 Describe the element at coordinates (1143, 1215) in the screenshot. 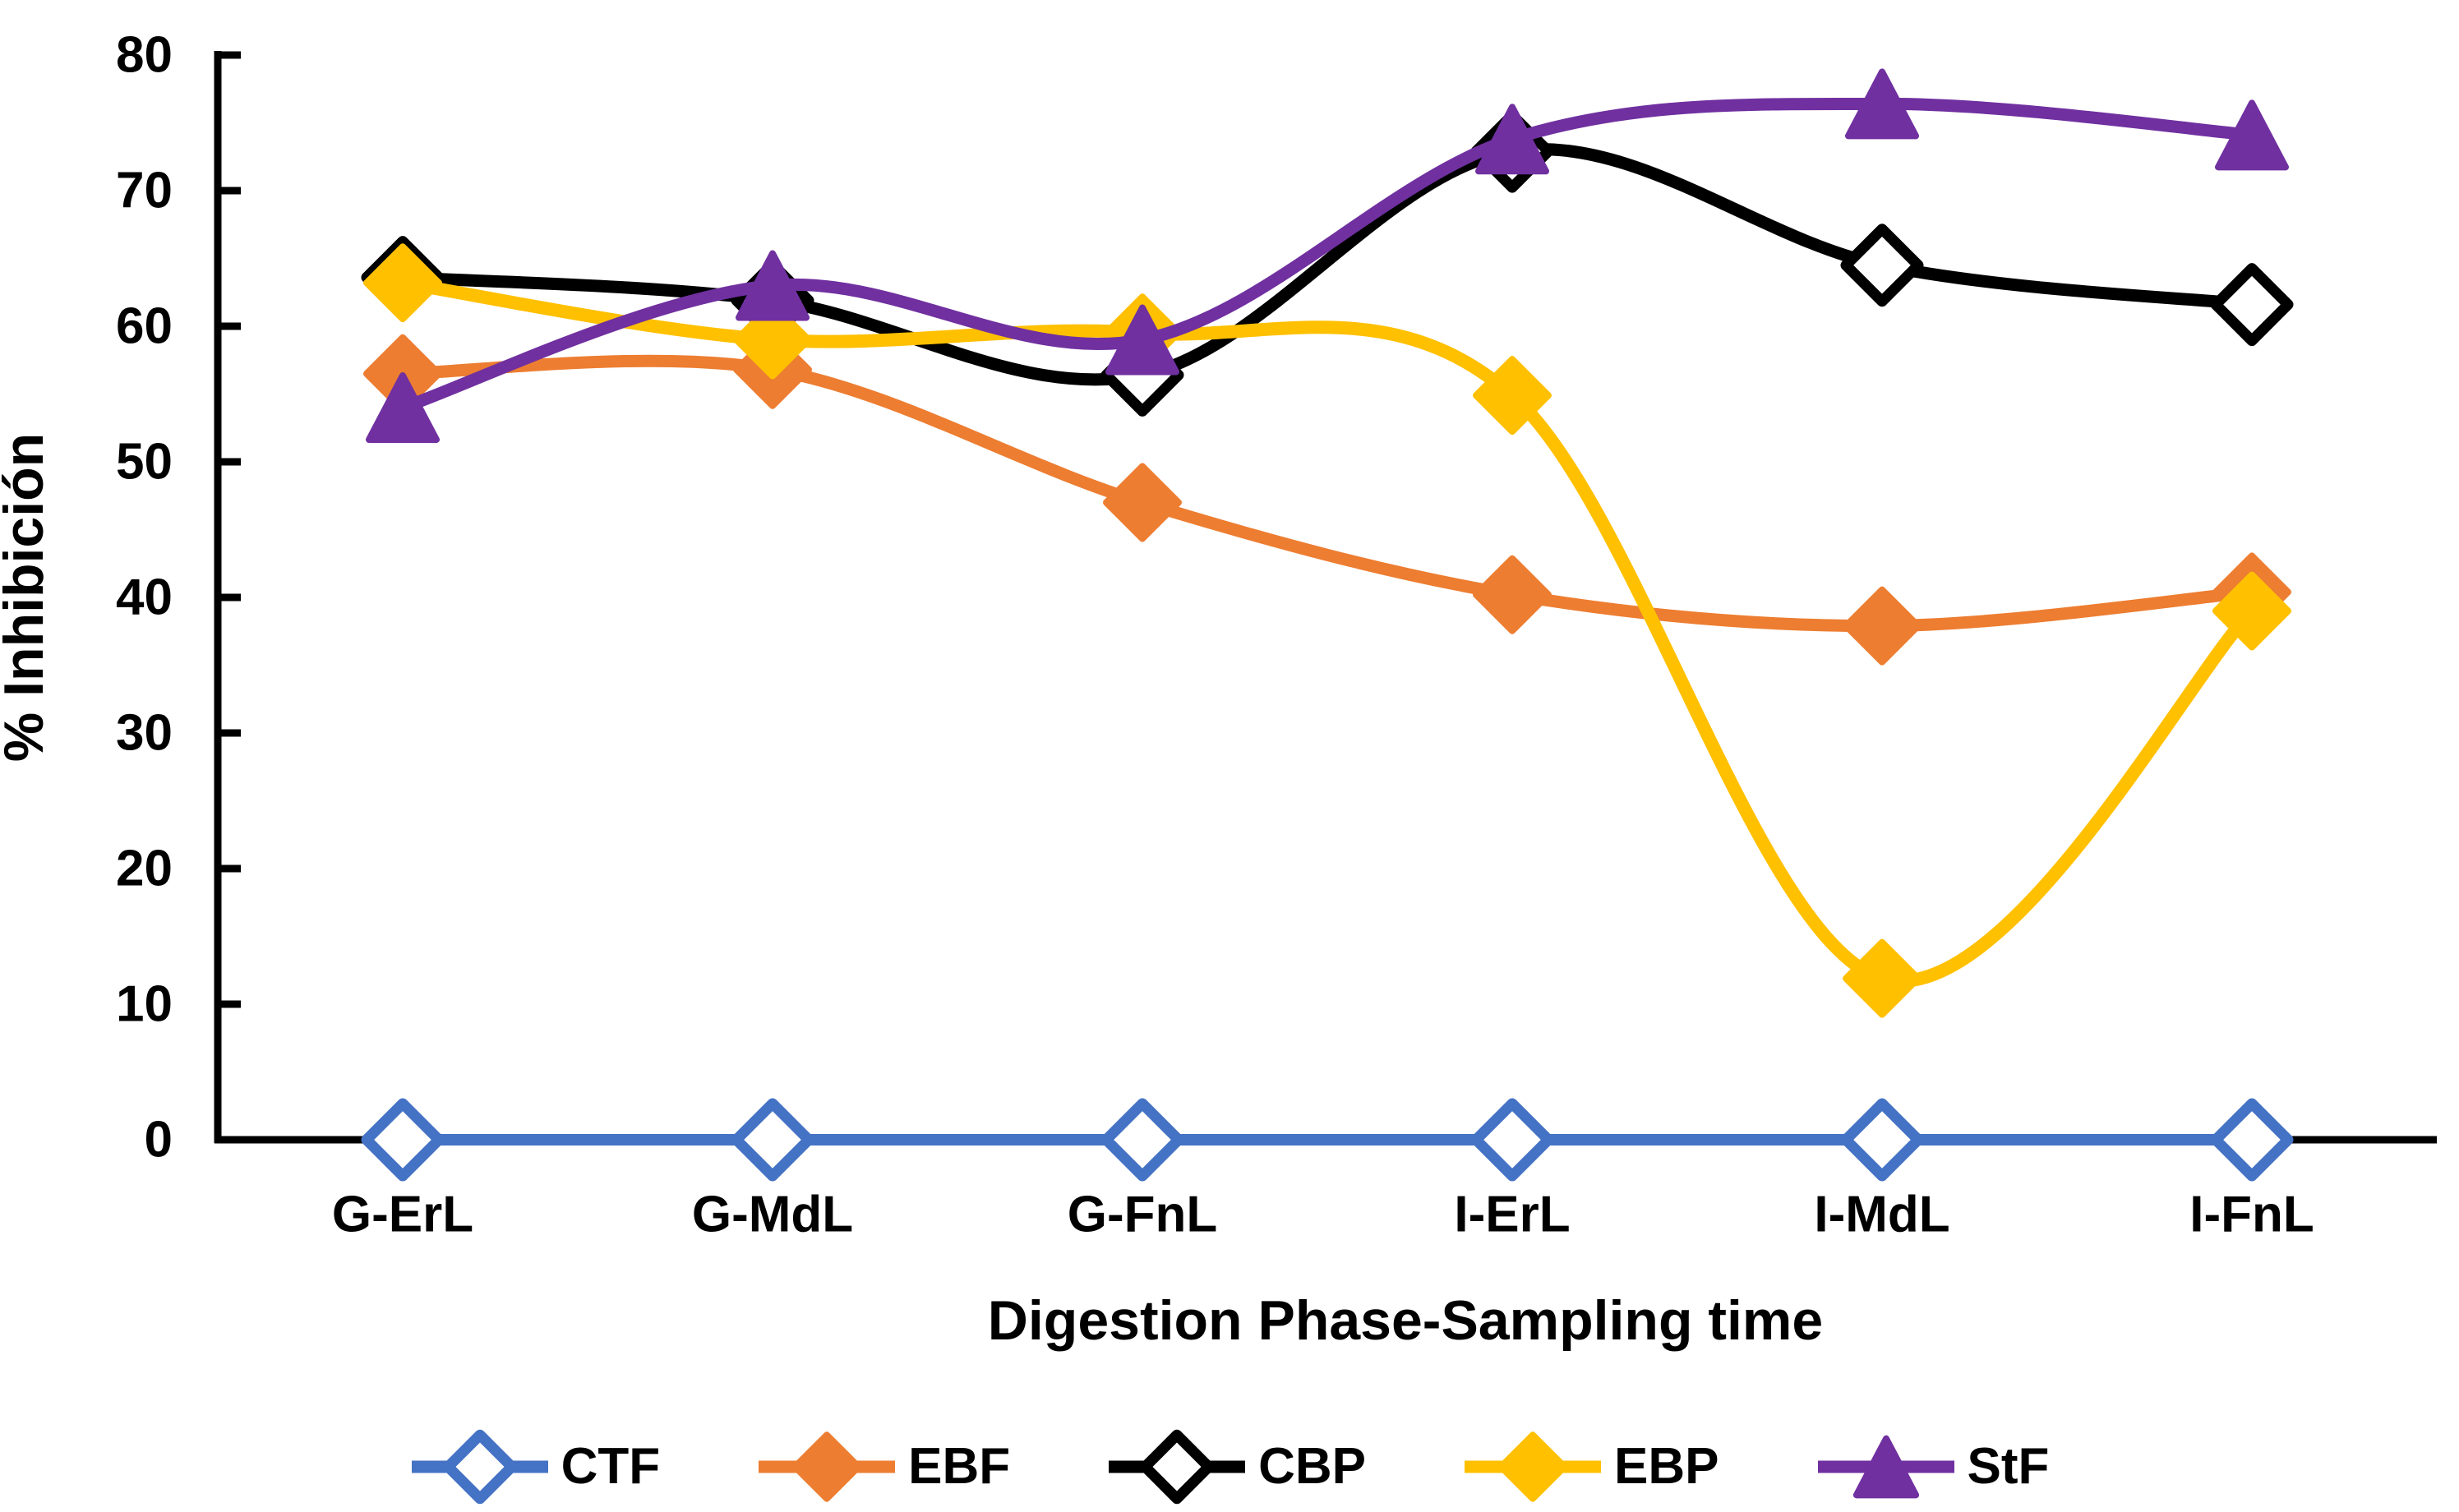

I see `x-category-label: G-FnL` at that location.